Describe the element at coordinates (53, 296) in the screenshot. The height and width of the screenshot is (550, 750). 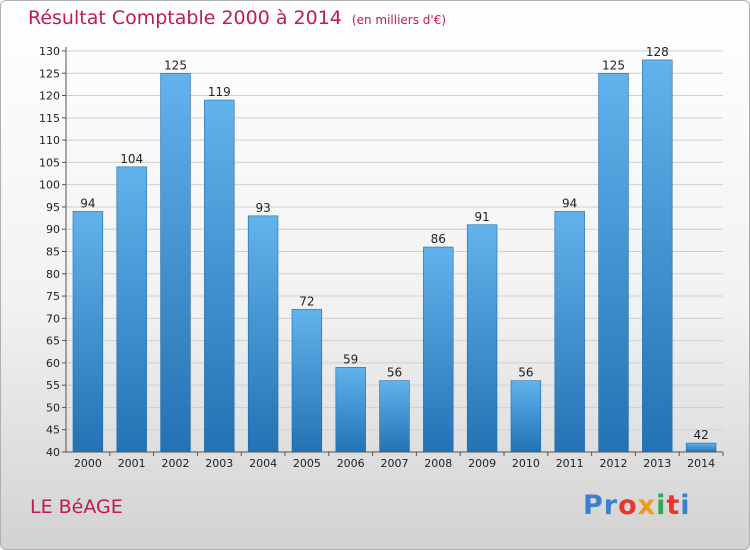
I see `y-tick-label: 75` at that location.